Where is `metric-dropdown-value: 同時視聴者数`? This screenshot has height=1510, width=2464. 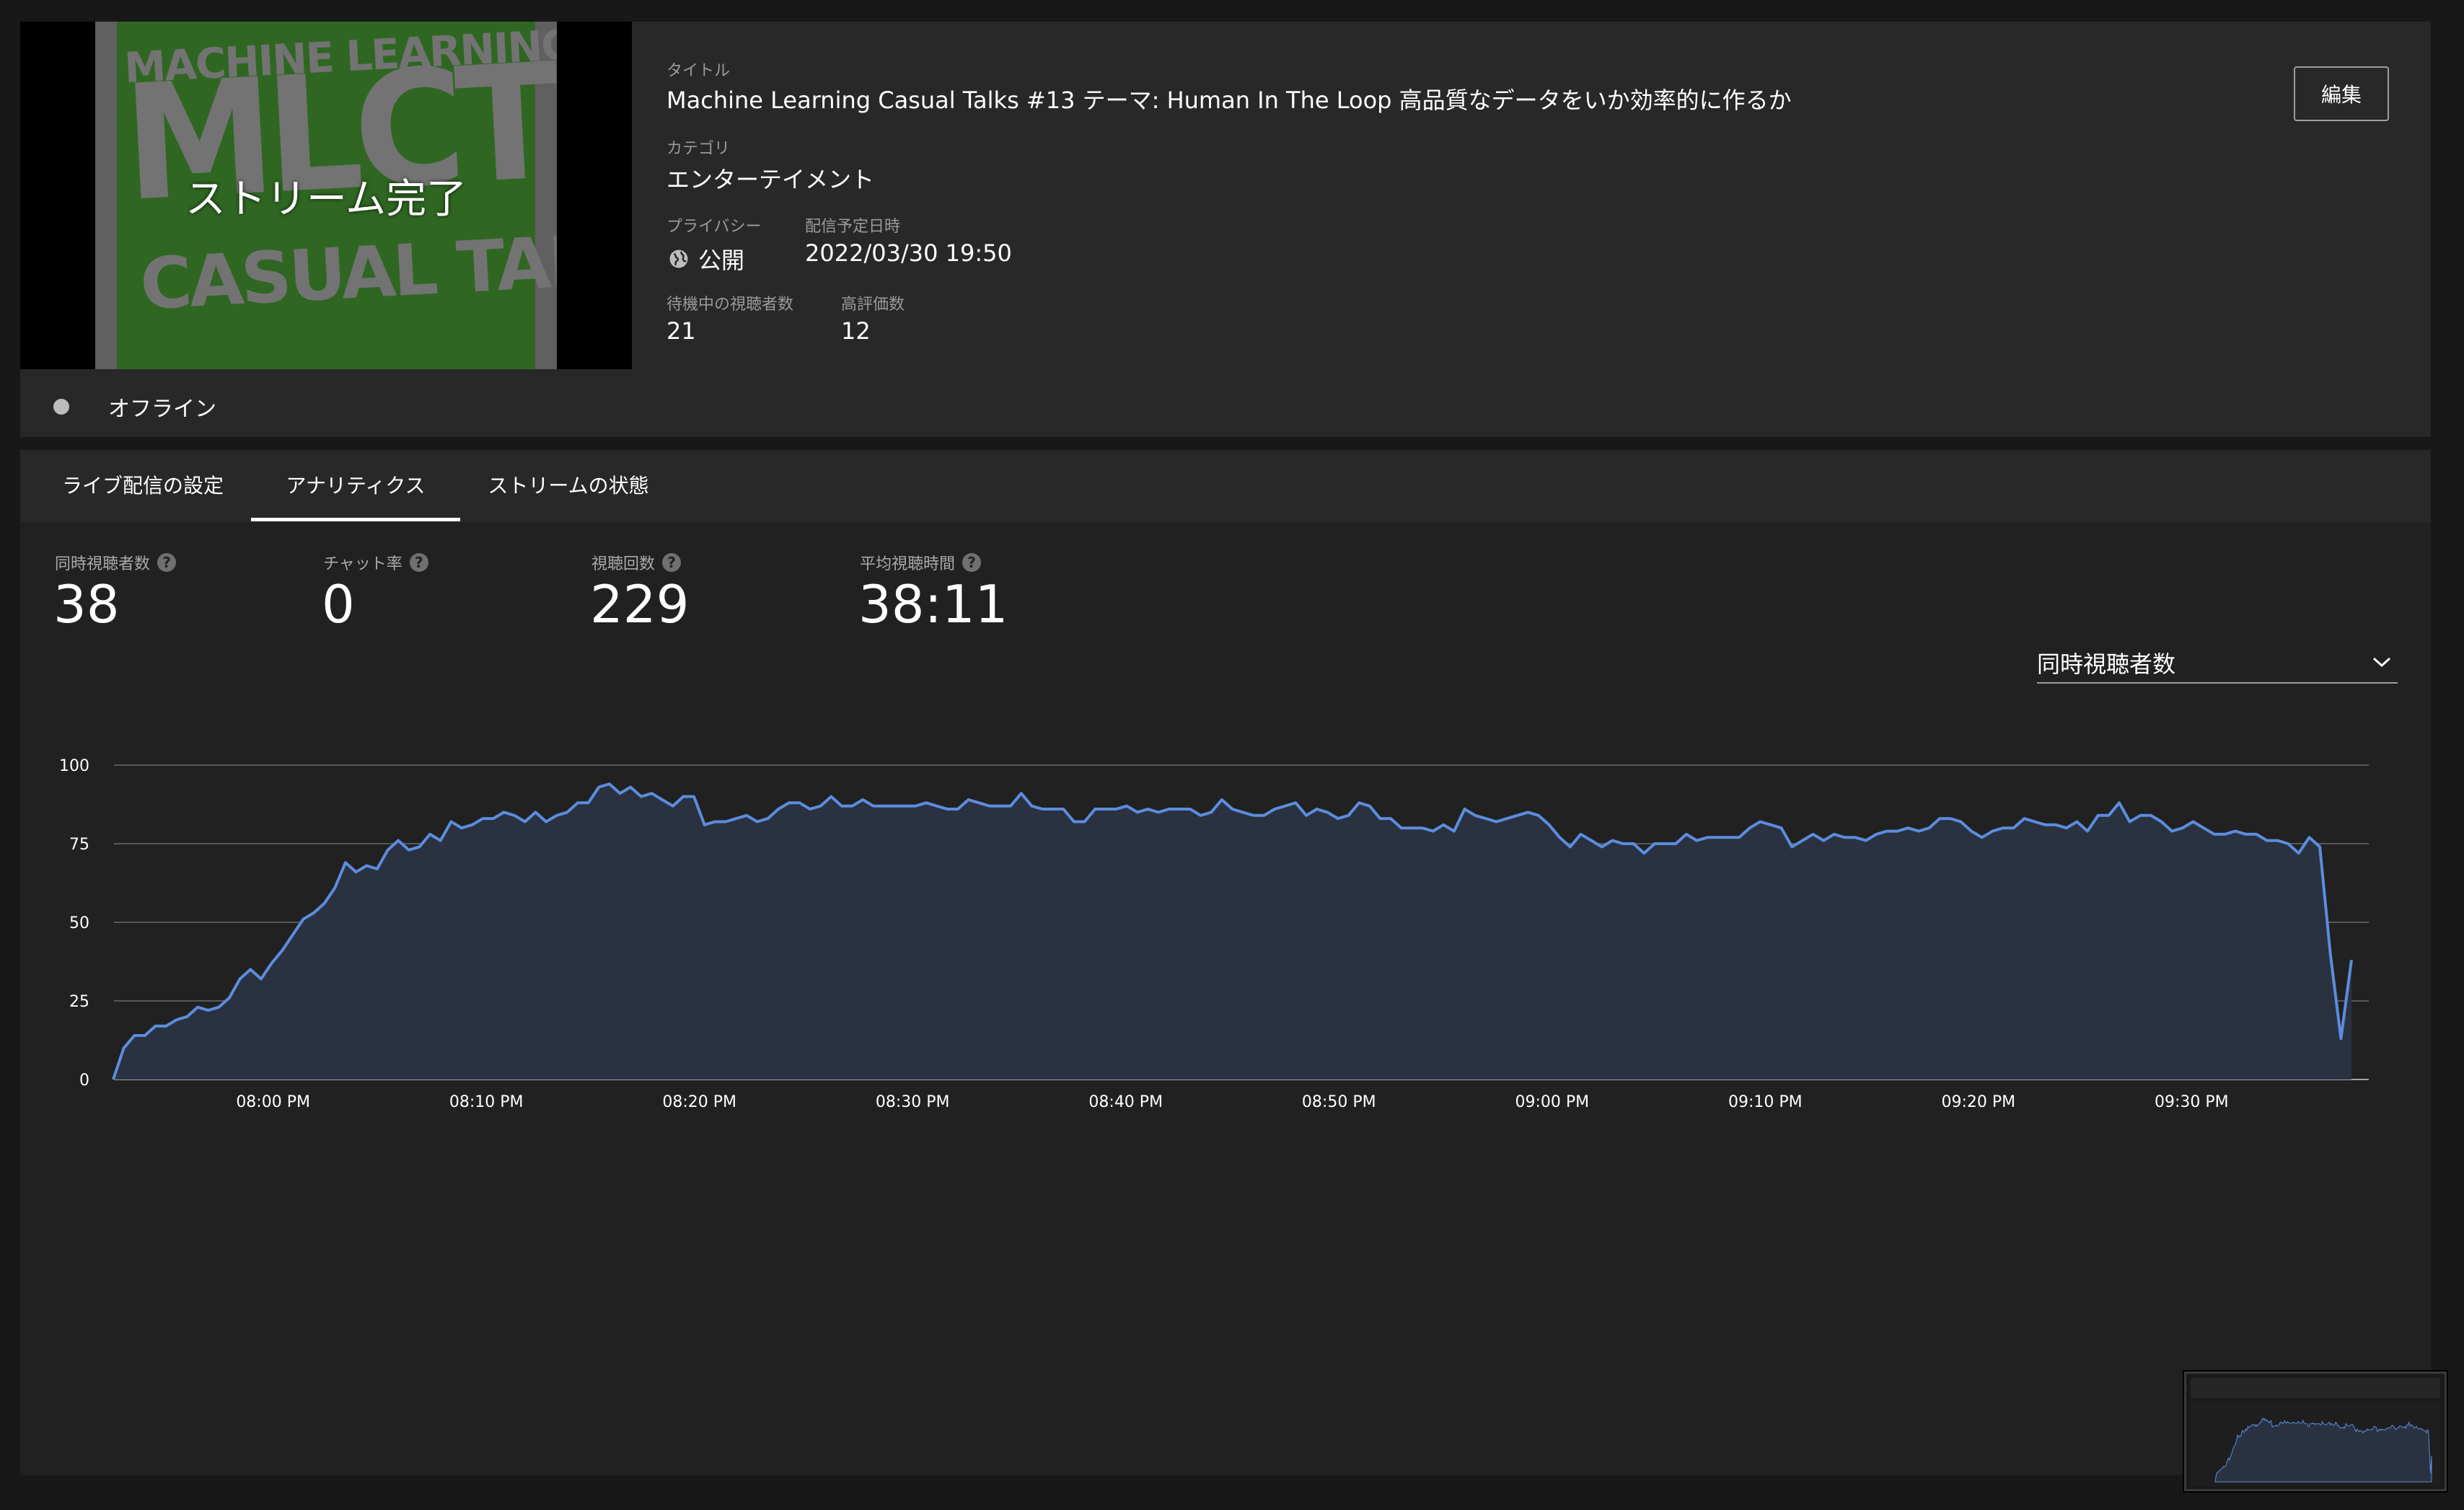 metric-dropdown-value: 同時視聴者数 is located at coordinates (2106, 664).